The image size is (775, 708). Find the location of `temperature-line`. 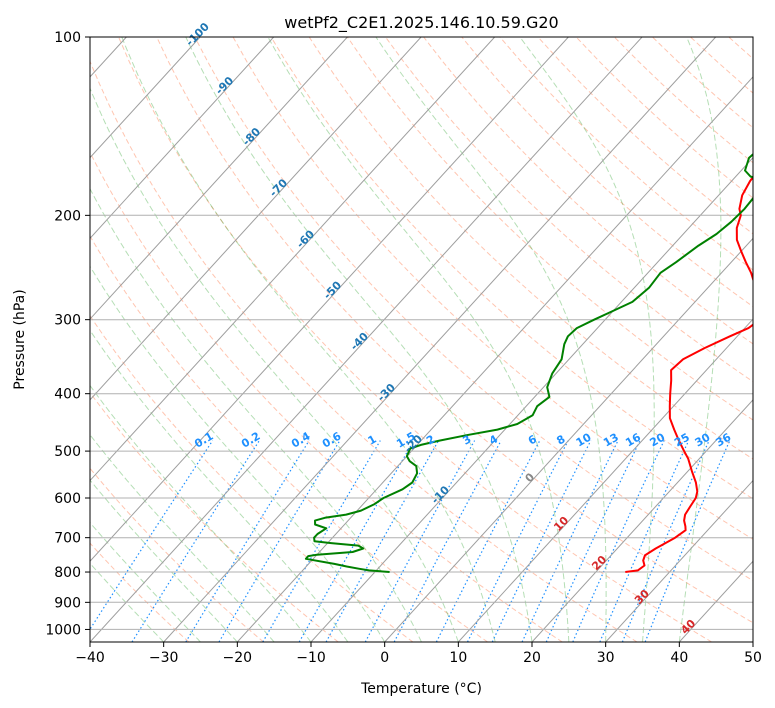

temperature-line is located at coordinates (689, 374).